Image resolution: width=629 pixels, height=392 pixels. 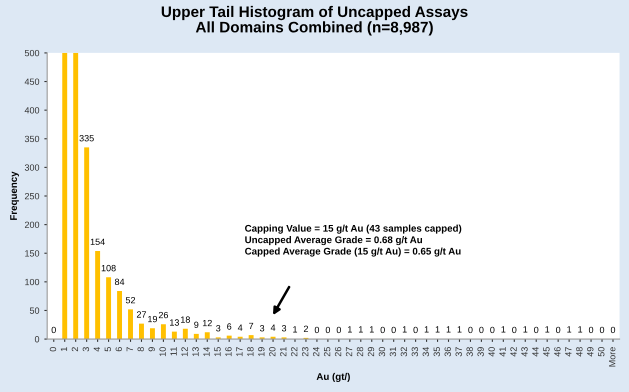 I want to click on x-tick-label: 18, so click(x=250, y=351).